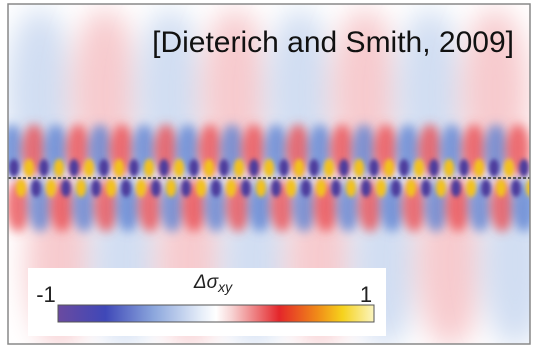 This screenshot has width=539, height=350. Describe the element at coordinates (216, 313) in the screenshot. I see `colorbar` at that location.